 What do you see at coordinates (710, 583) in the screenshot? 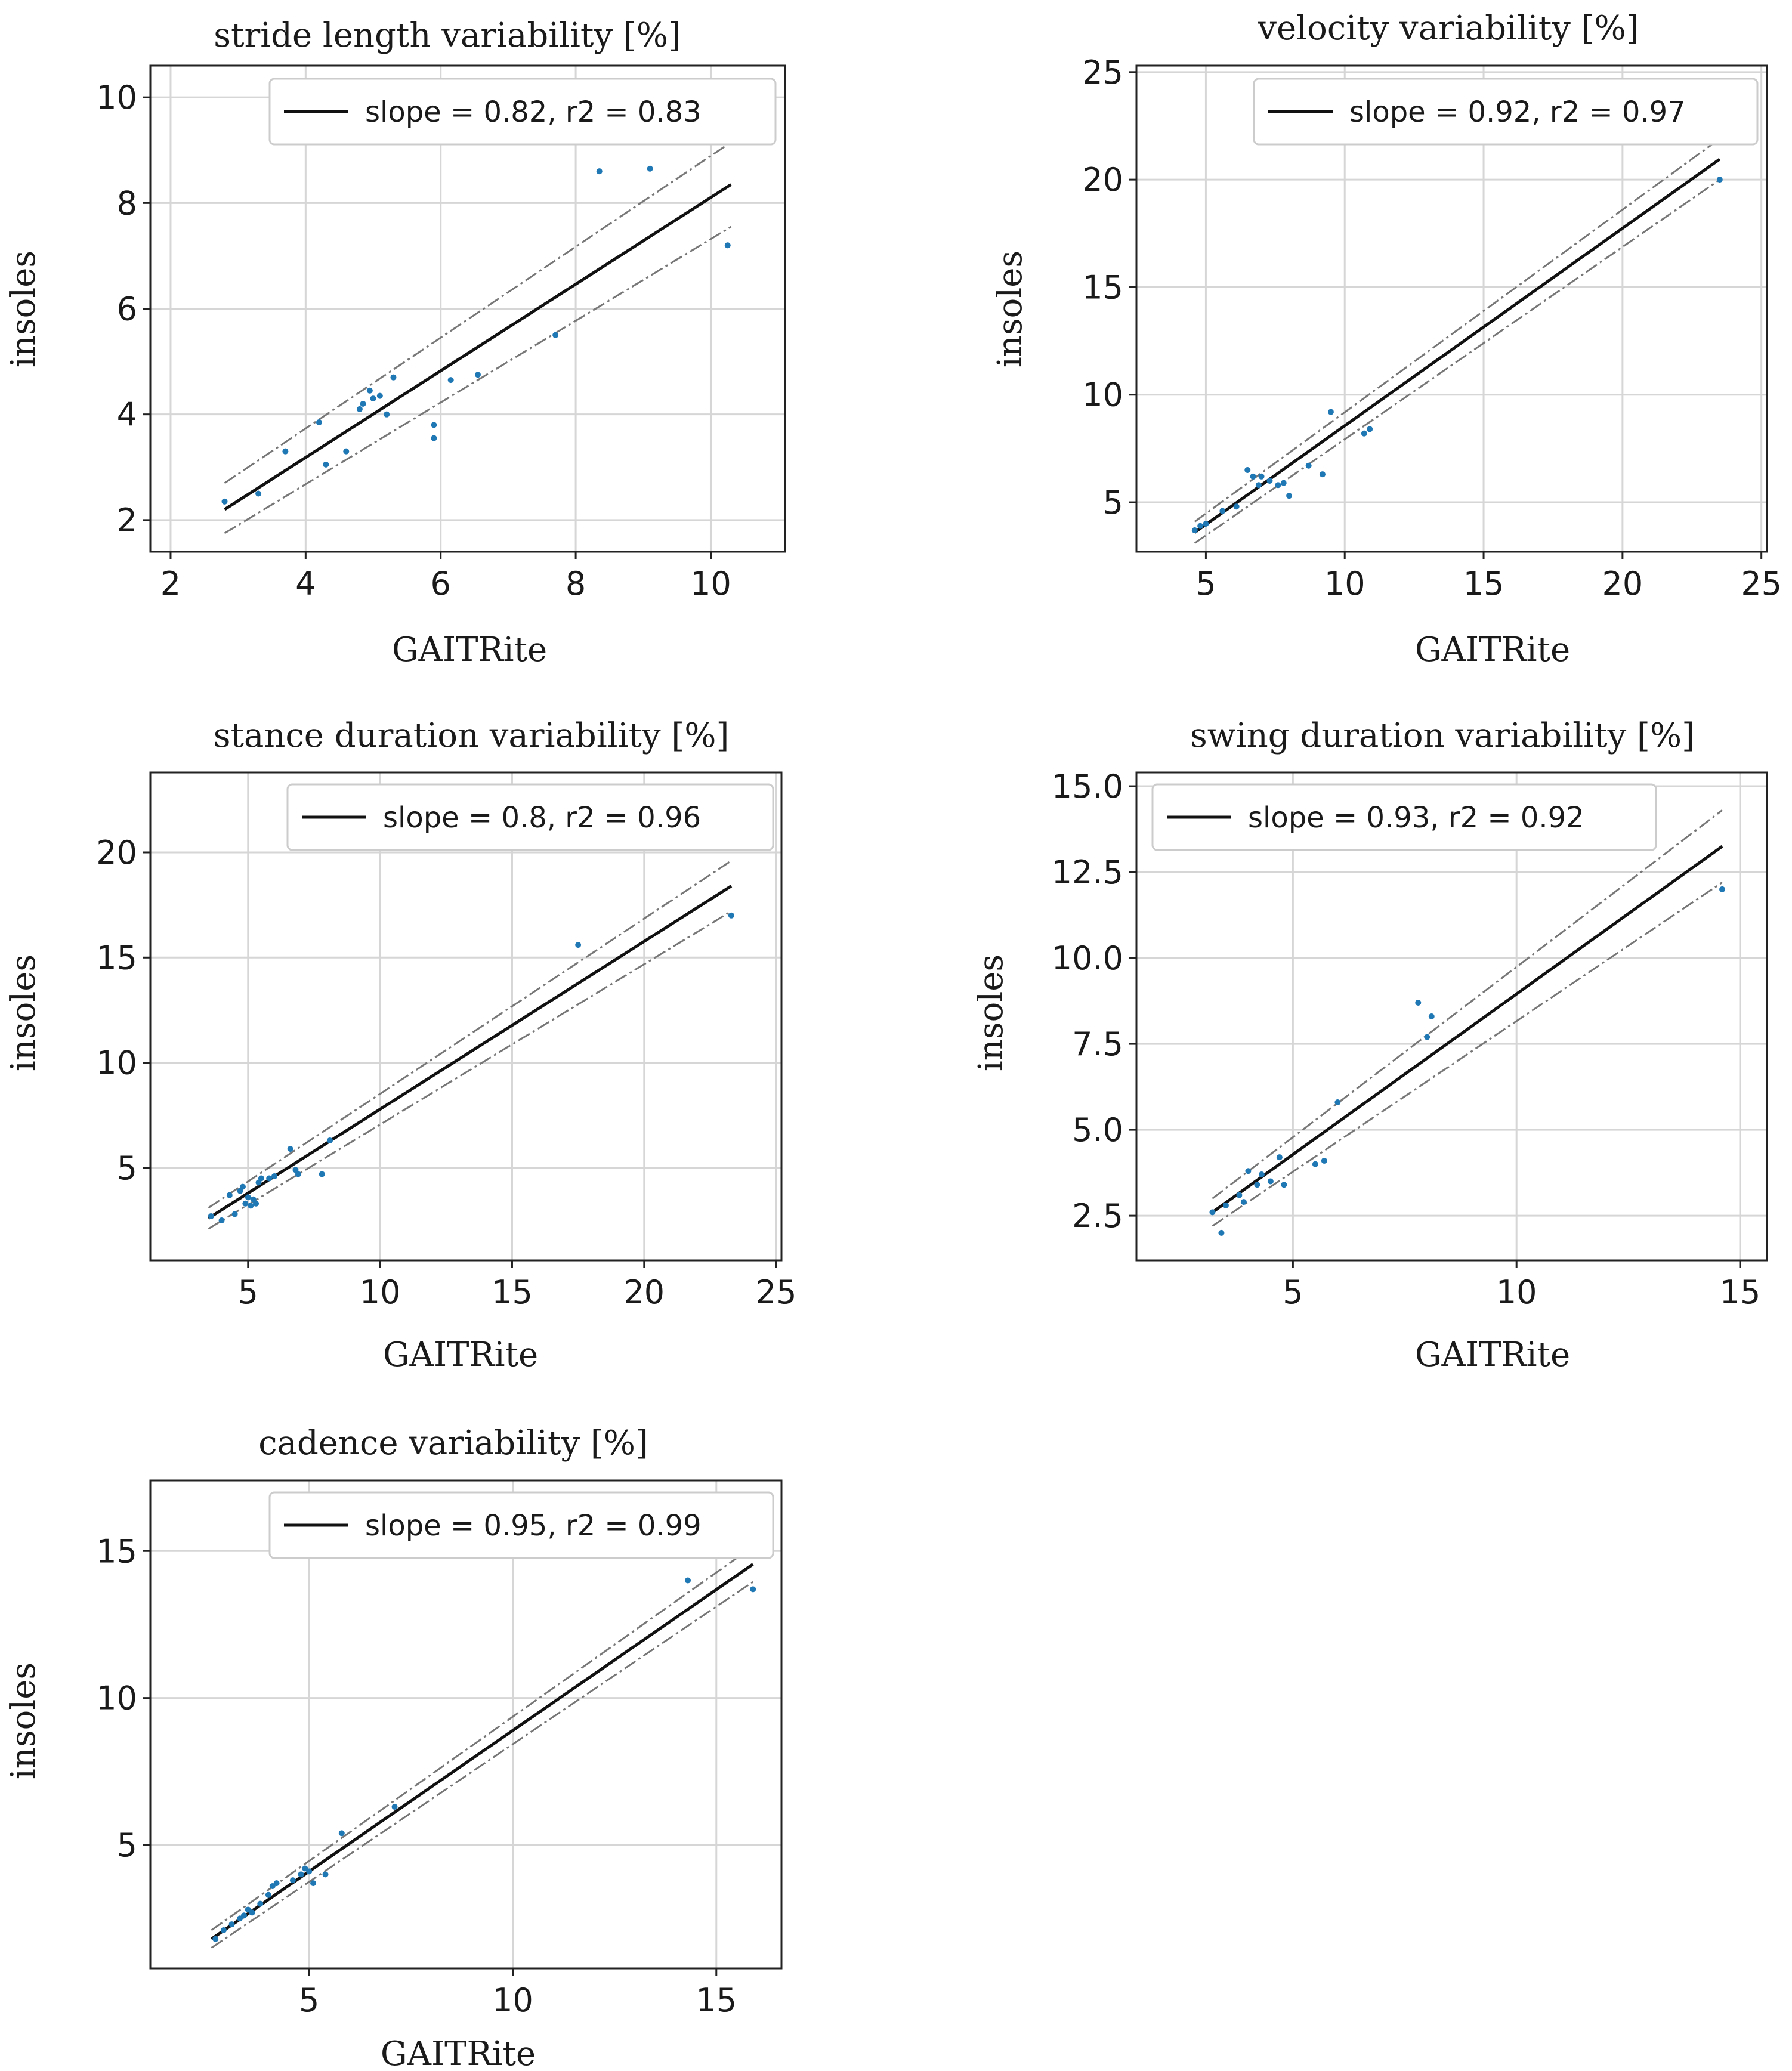
I see `chart-1-x-tick-label: 10` at bounding box center [710, 583].